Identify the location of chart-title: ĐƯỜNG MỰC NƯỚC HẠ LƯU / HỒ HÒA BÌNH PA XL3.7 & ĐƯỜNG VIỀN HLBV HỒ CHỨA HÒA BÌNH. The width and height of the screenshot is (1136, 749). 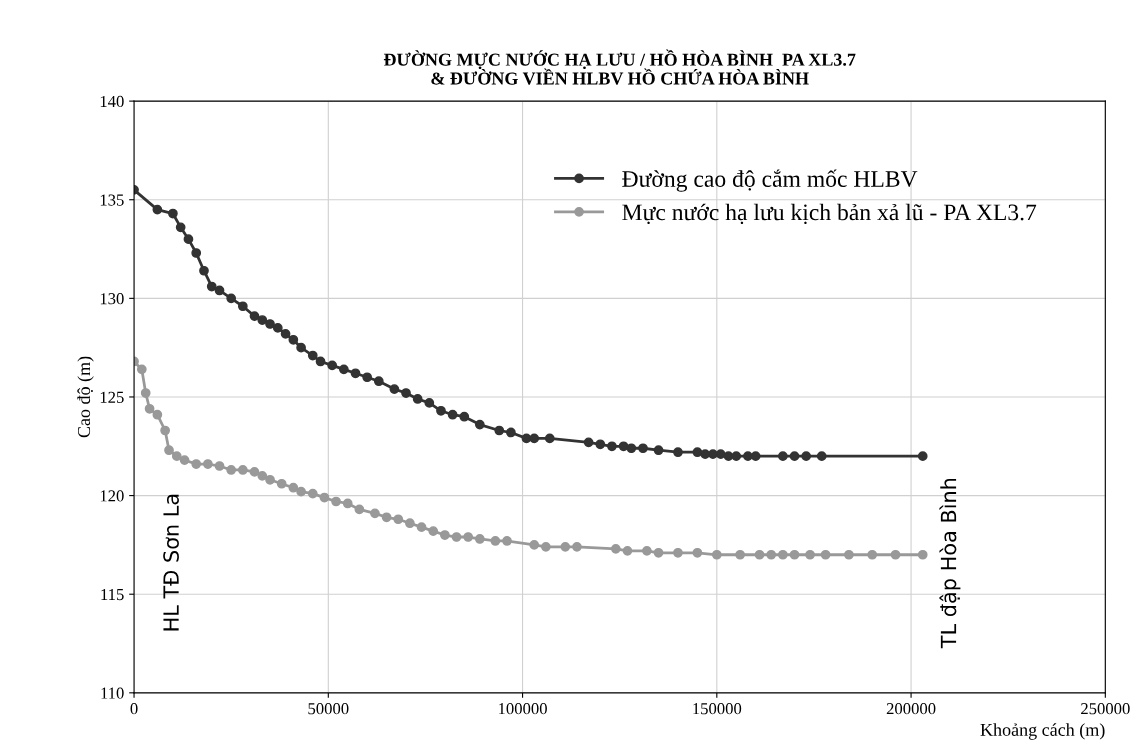
(619, 67).